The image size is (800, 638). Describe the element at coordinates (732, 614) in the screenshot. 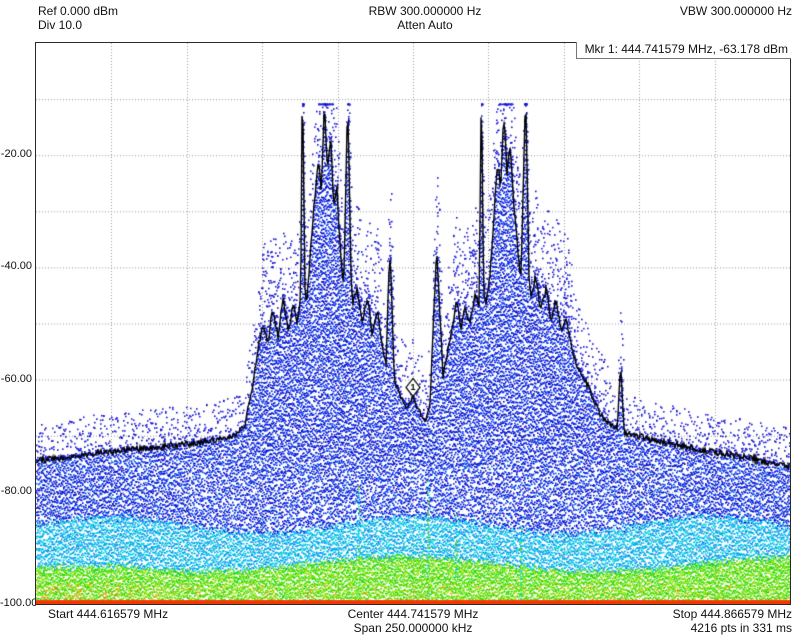

I see `stop-frequency-label: Stop 444.866579 MHz` at that location.